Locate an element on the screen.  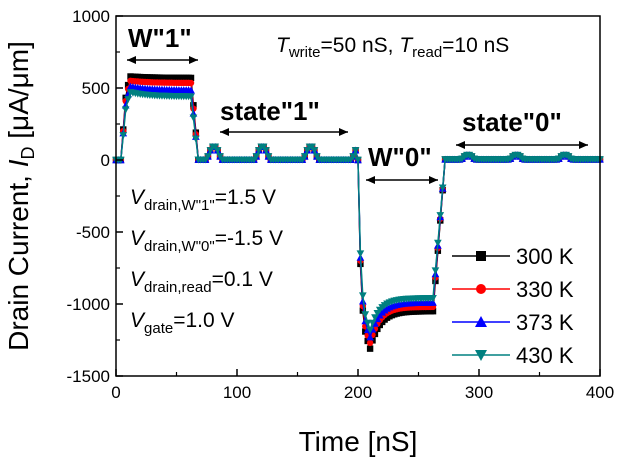
legend-label: 330 K is located at coordinates (545, 289).